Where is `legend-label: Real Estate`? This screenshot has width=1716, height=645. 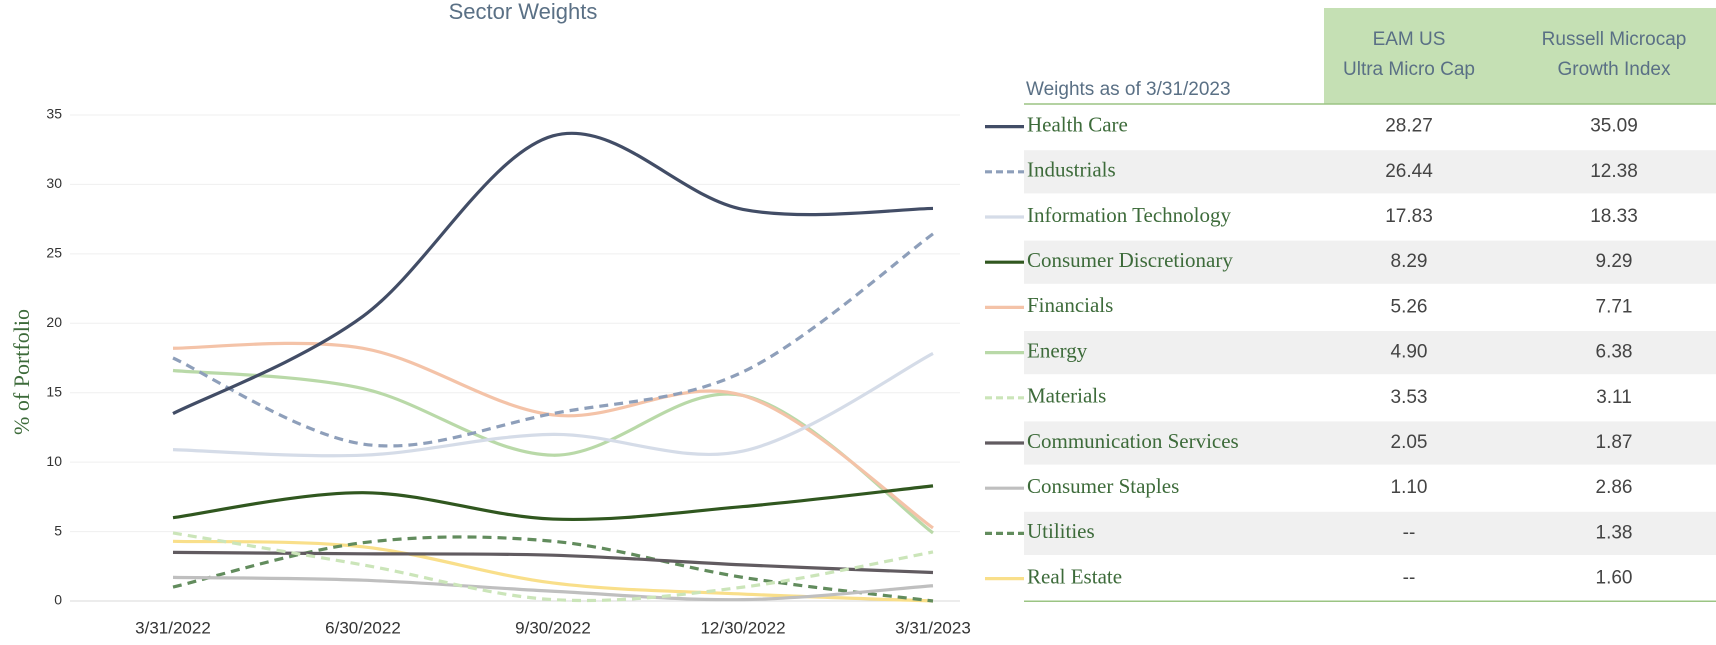
legend-label: Real Estate is located at coordinates (1074, 576).